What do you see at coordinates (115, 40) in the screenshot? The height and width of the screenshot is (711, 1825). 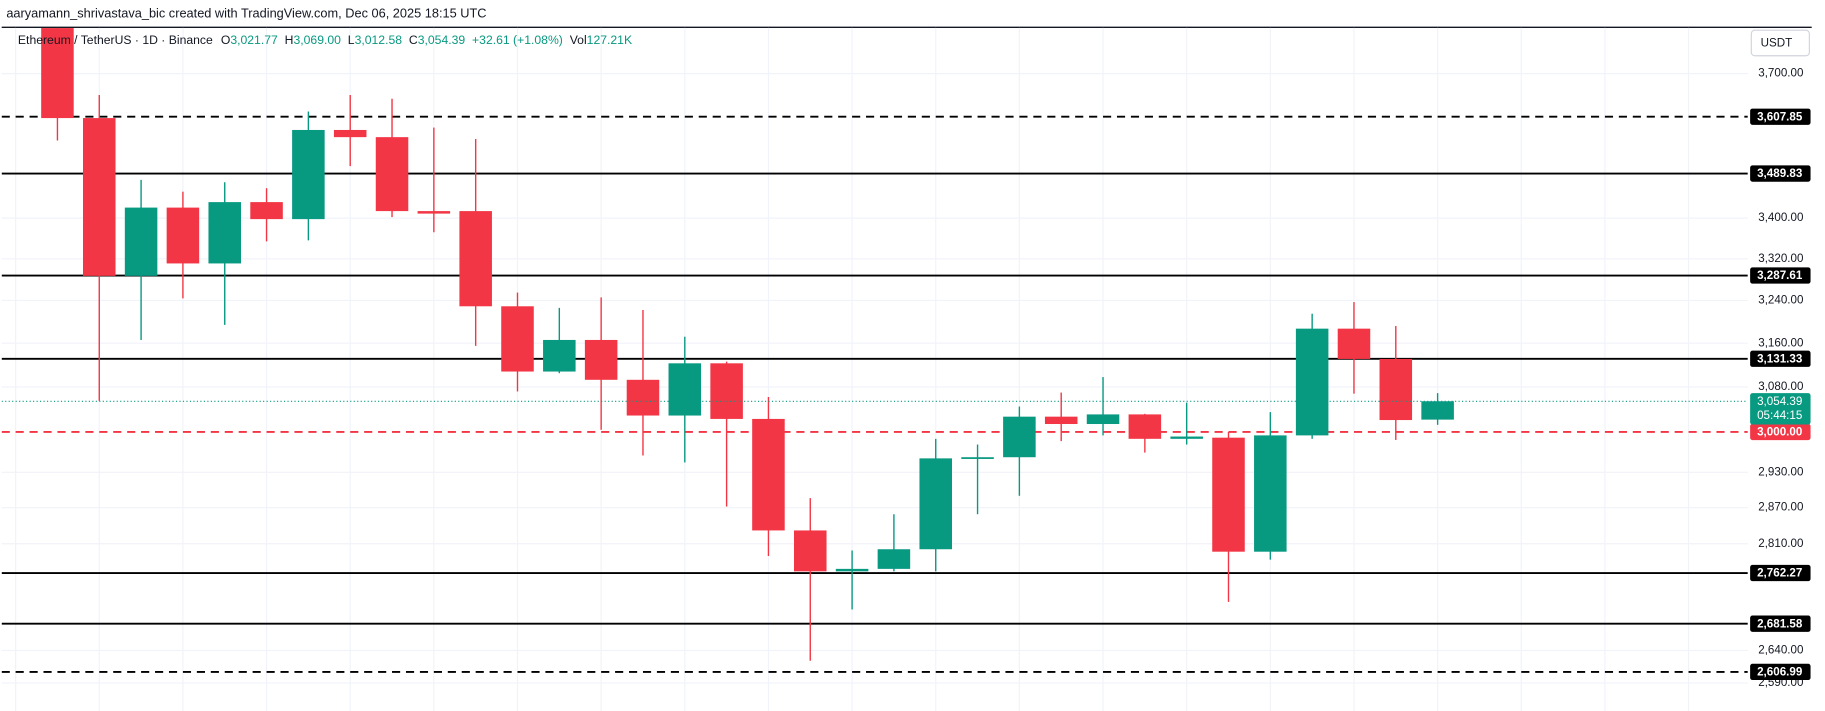 I see `legend-symbol: Ethereum / TetherUS · 1D · Binance` at bounding box center [115, 40].